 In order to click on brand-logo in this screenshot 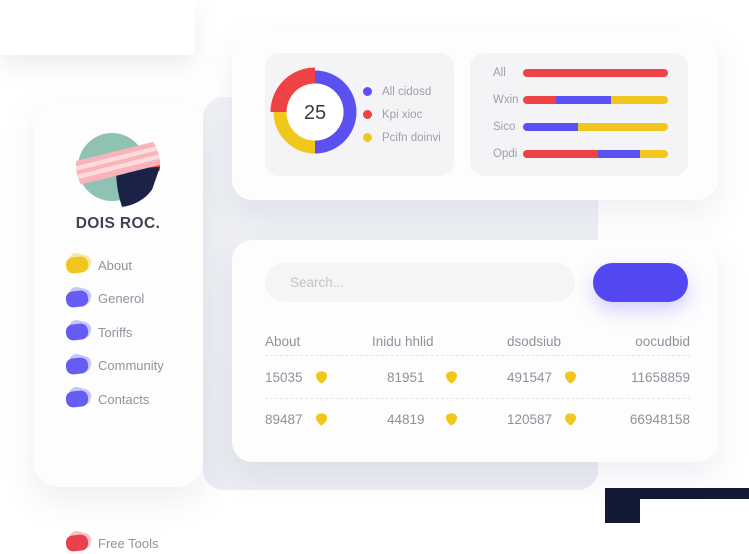, I will do `click(118, 165)`.